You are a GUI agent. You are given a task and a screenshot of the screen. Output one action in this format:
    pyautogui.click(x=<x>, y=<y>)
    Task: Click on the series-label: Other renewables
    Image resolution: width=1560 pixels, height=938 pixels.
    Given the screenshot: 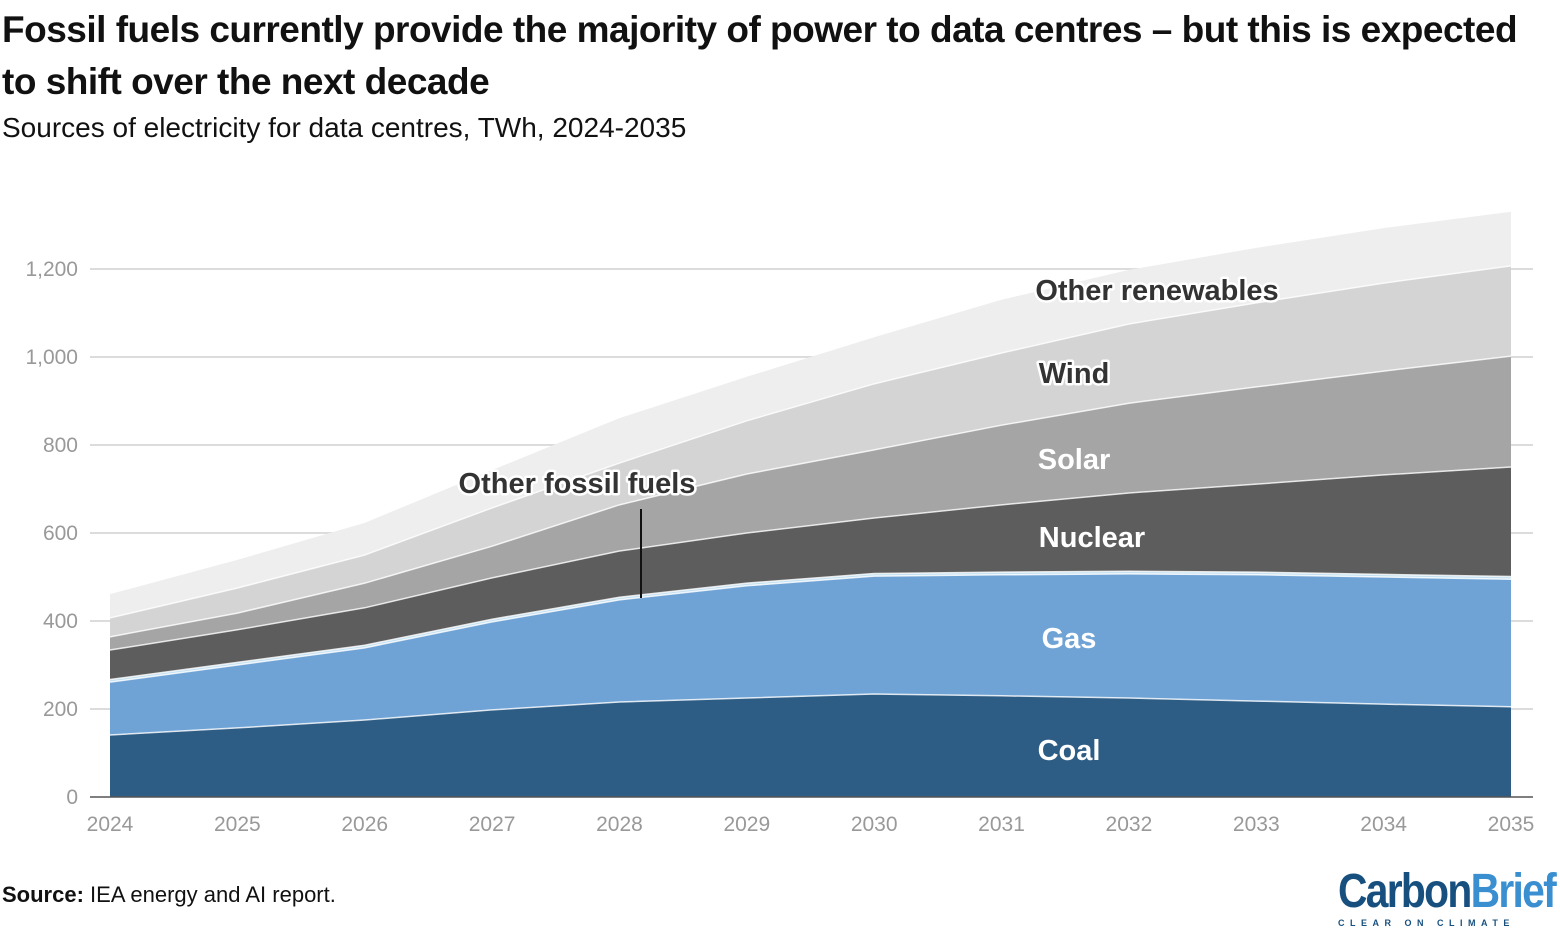 What is the action you would take?
    pyautogui.click(x=1156, y=291)
    